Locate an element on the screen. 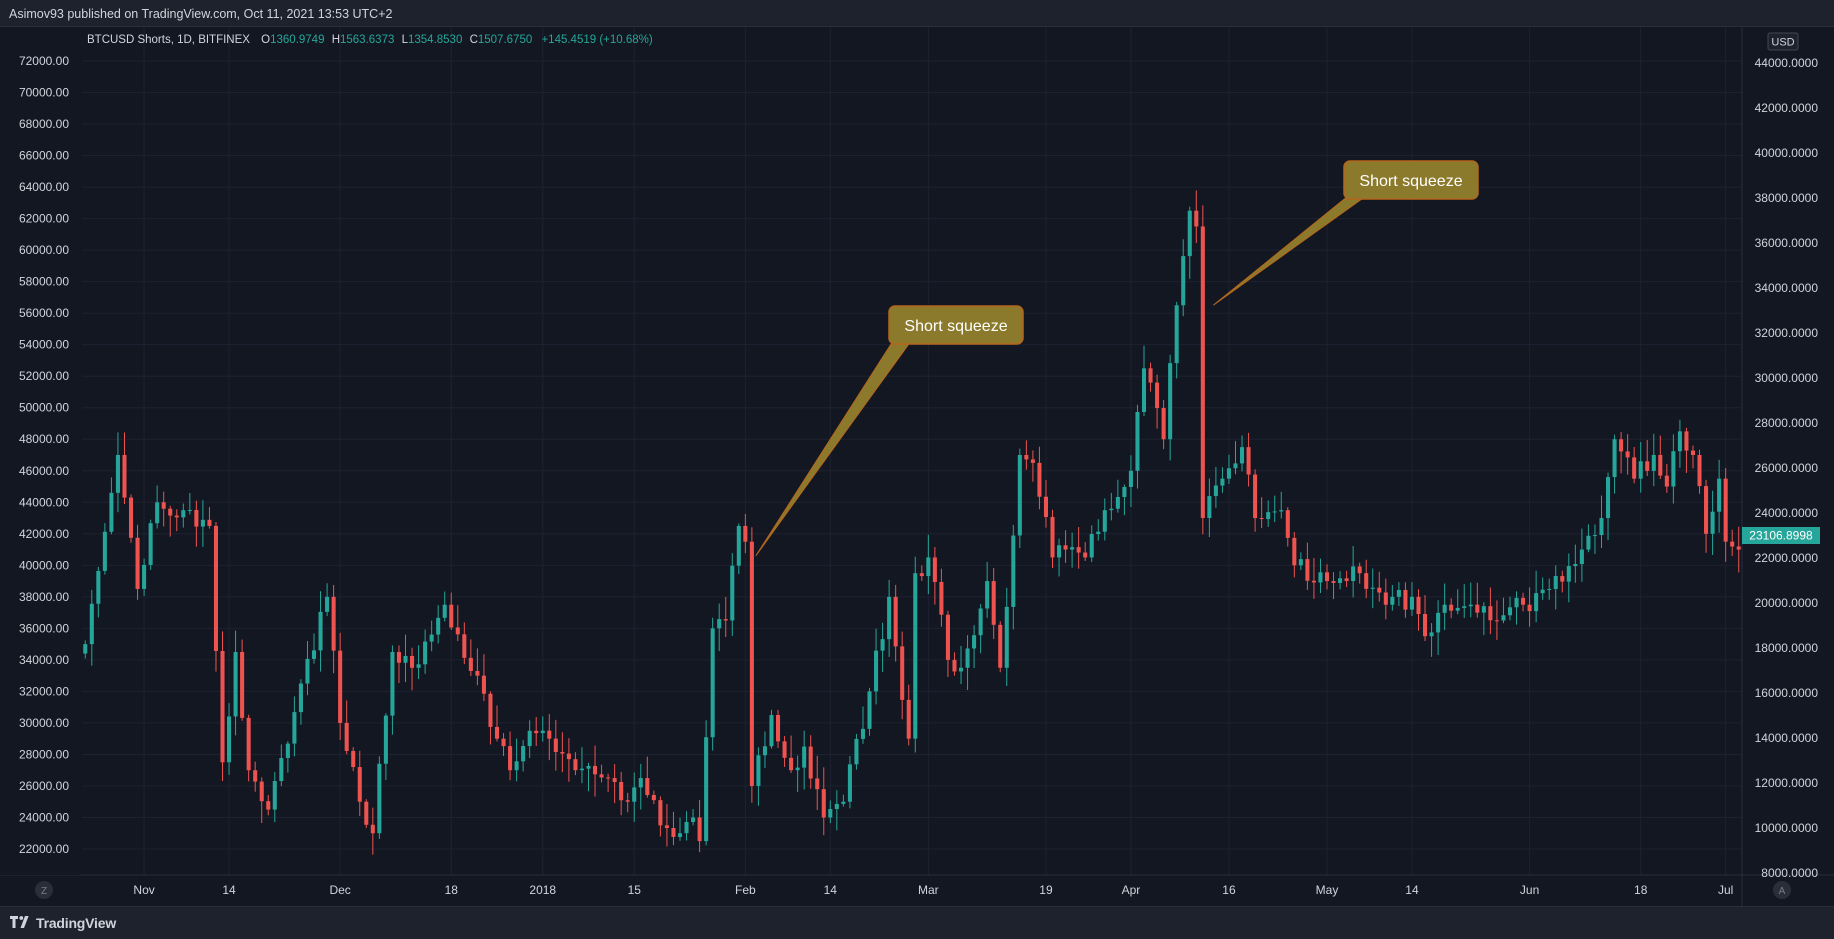  currency-badge: USD is located at coordinates (1783, 41).